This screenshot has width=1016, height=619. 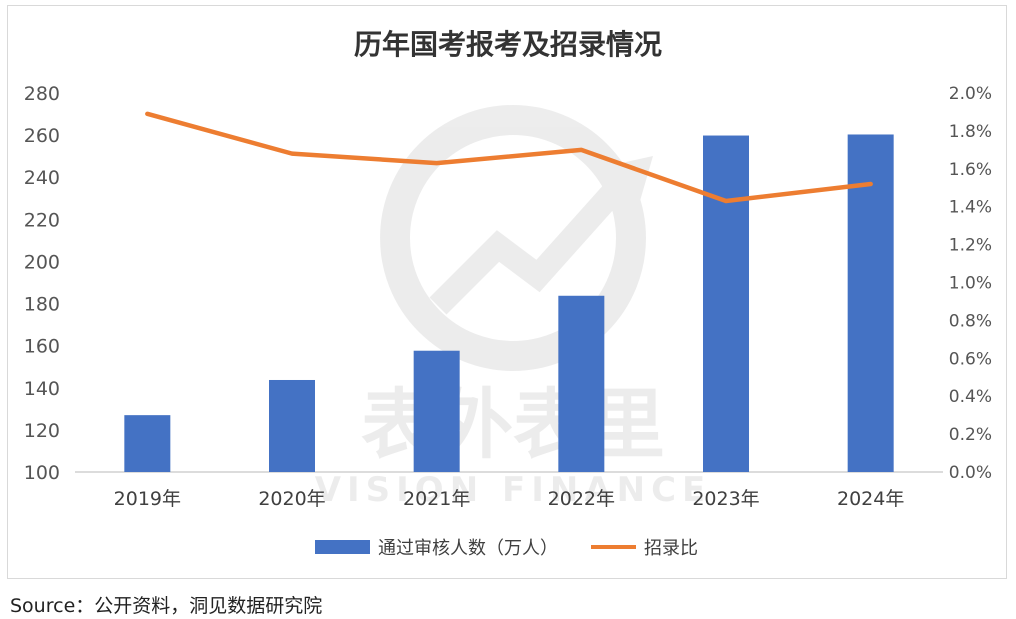 I want to click on right-tick-label: 0.8%, so click(x=970, y=321).